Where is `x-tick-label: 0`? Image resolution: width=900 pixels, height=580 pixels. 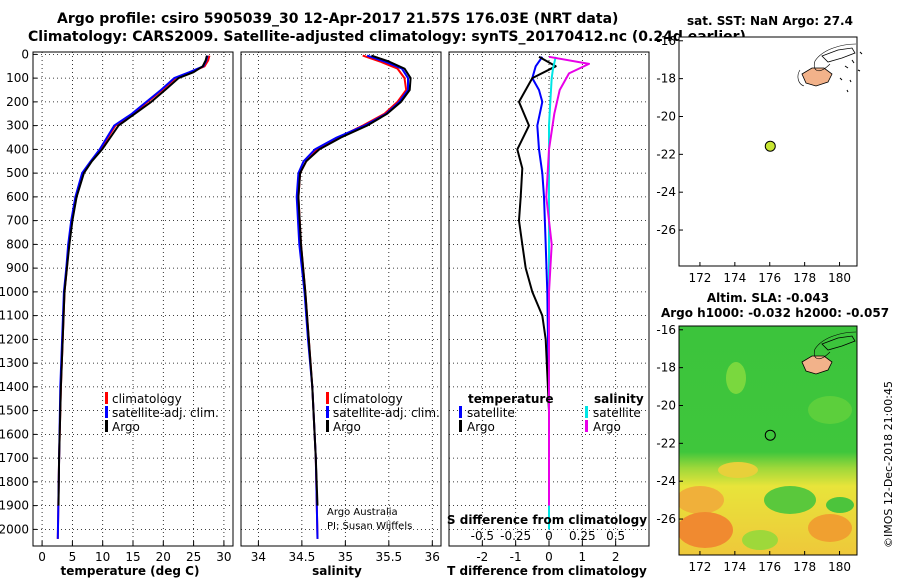
x-tick-label: 0 is located at coordinates (42, 557).